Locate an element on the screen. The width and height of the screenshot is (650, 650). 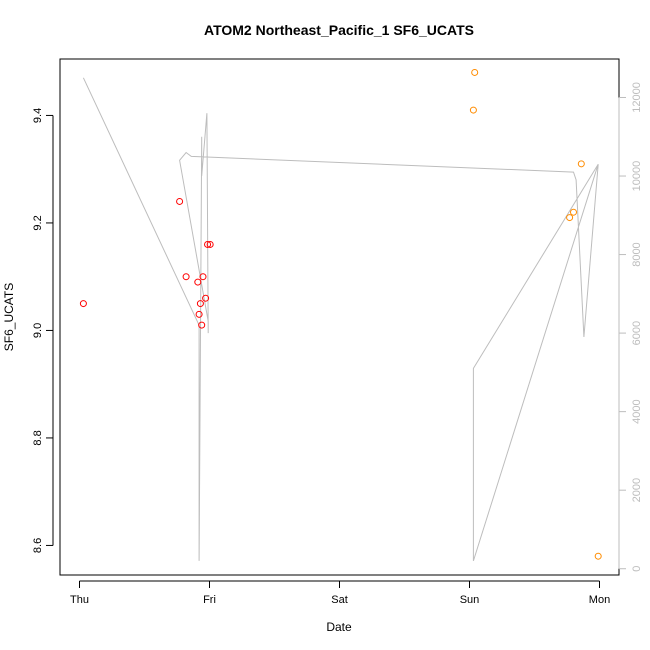
x-tick-label: Sun is located at coordinates (470, 600).